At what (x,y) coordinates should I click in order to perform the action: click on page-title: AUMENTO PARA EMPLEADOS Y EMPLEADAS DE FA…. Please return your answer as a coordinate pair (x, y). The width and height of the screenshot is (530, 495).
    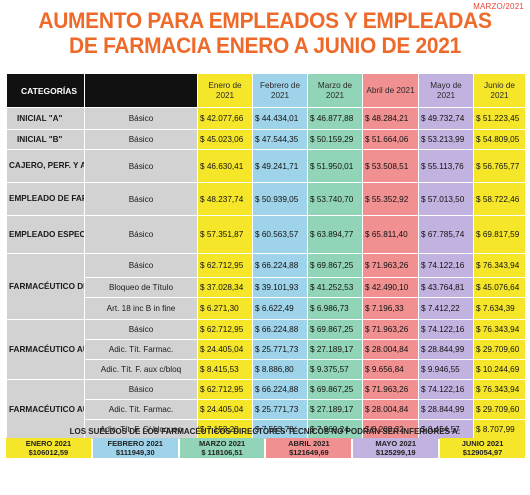
    Looking at the image, I should click on (265, 33).